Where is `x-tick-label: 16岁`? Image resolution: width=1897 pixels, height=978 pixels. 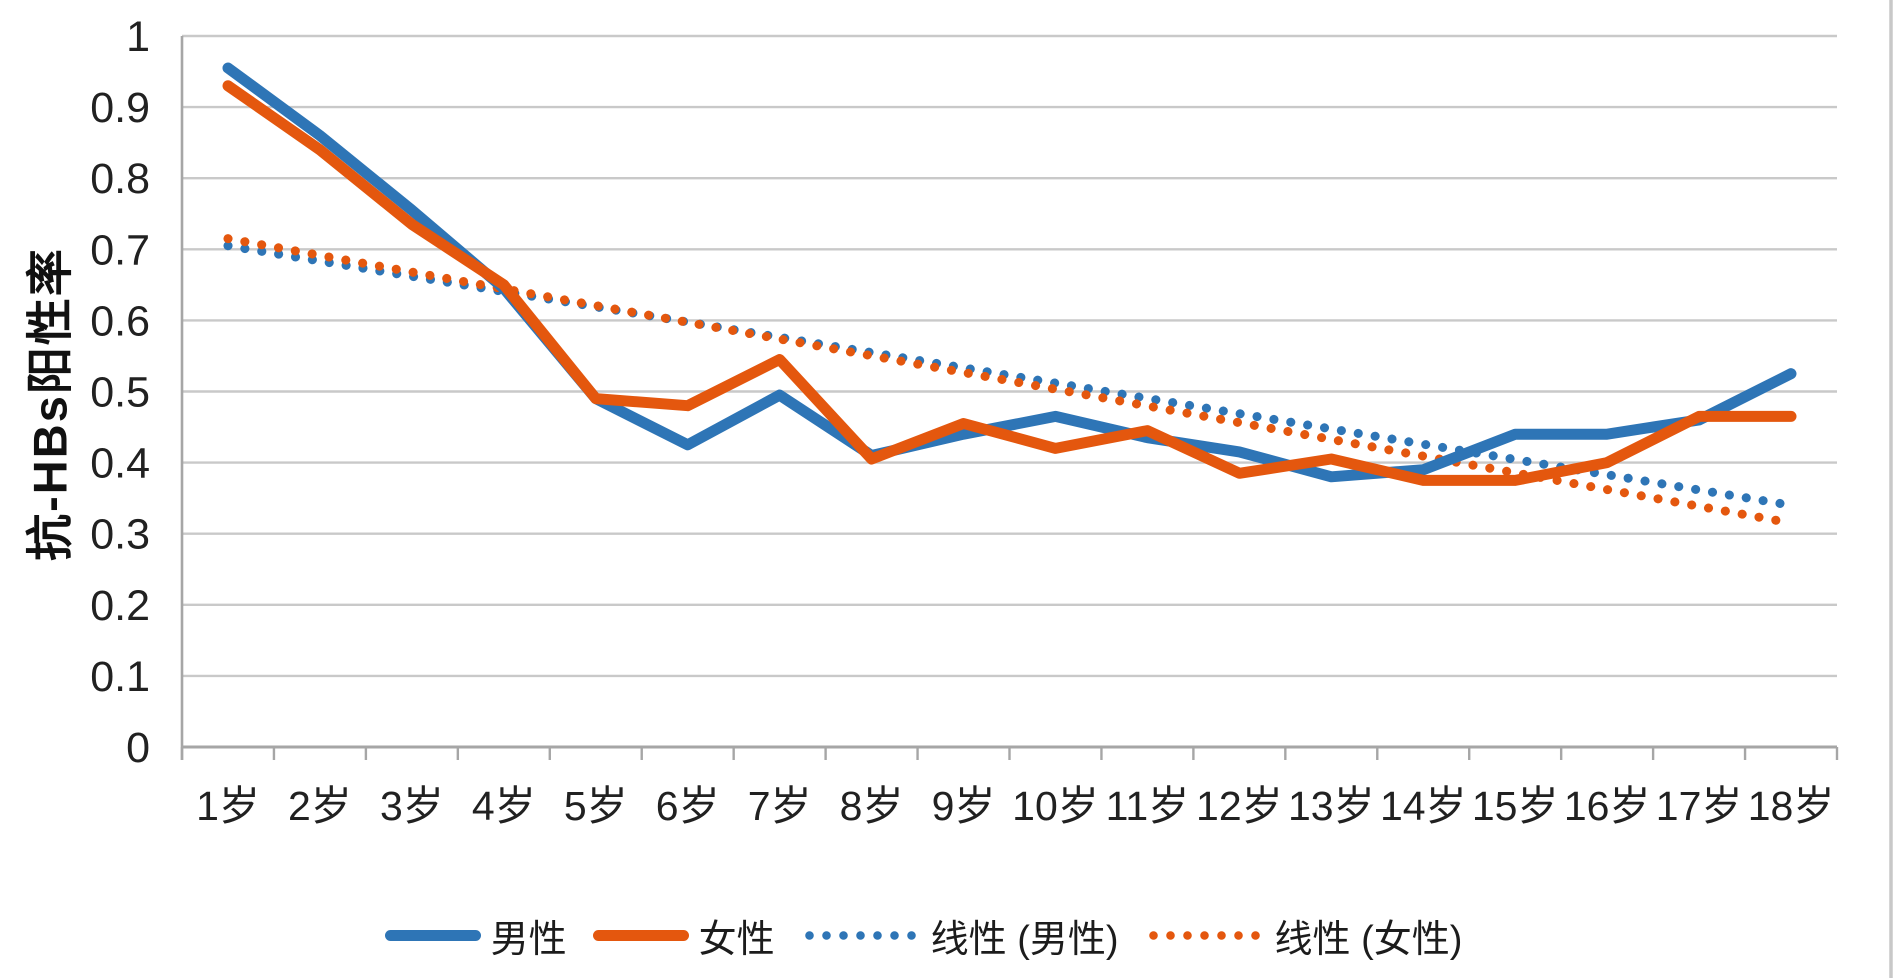 x-tick-label: 16岁 is located at coordinates (1607, 806).